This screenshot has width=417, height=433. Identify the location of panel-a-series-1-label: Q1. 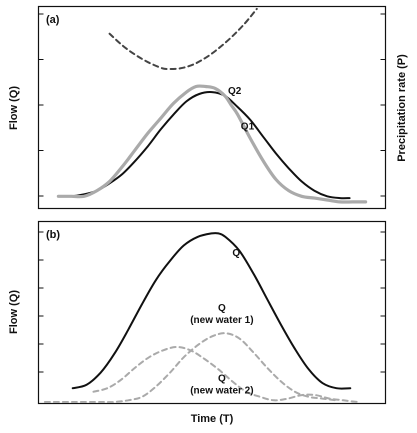
(248, 126).